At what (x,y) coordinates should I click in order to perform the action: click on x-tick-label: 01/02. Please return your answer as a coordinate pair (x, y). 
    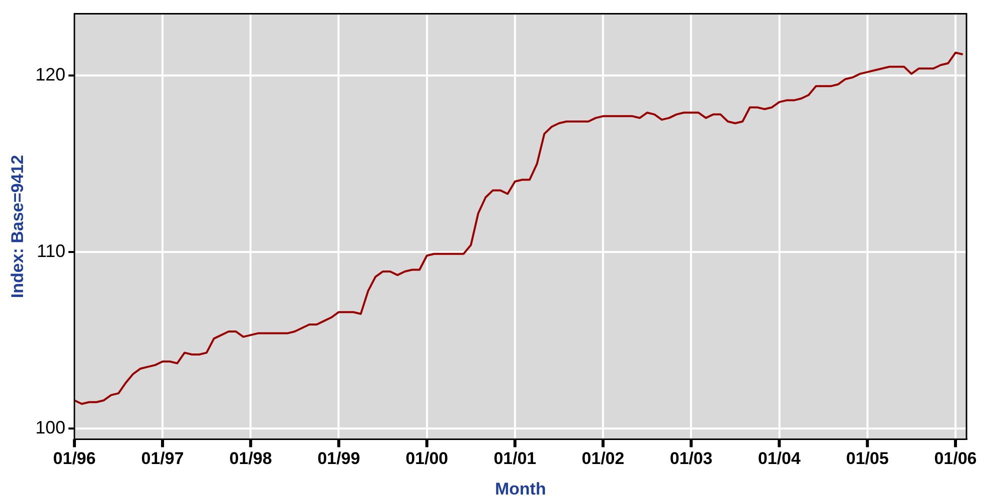
    Looking at the image, I should click on (603, 458).